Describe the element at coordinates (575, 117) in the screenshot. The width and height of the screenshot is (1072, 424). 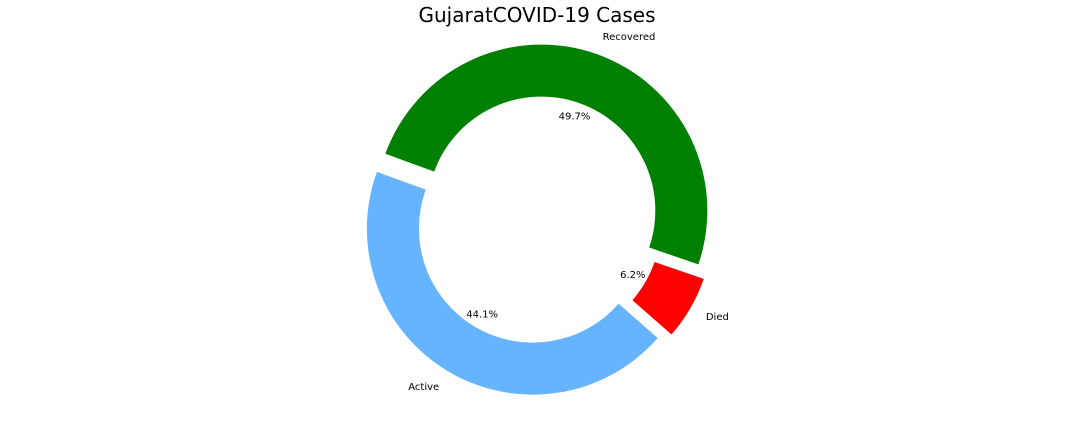
I see `pct-label-recovered: 49.7%` at that location.